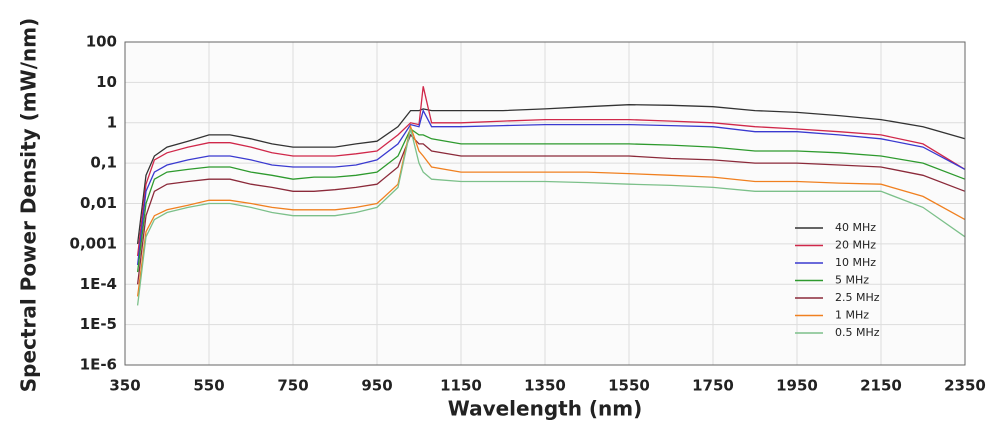  What do you see at coordinates (101, 42) in the screenshot?
I see `y-tick-label: 100` at bounding box center [101, 42].